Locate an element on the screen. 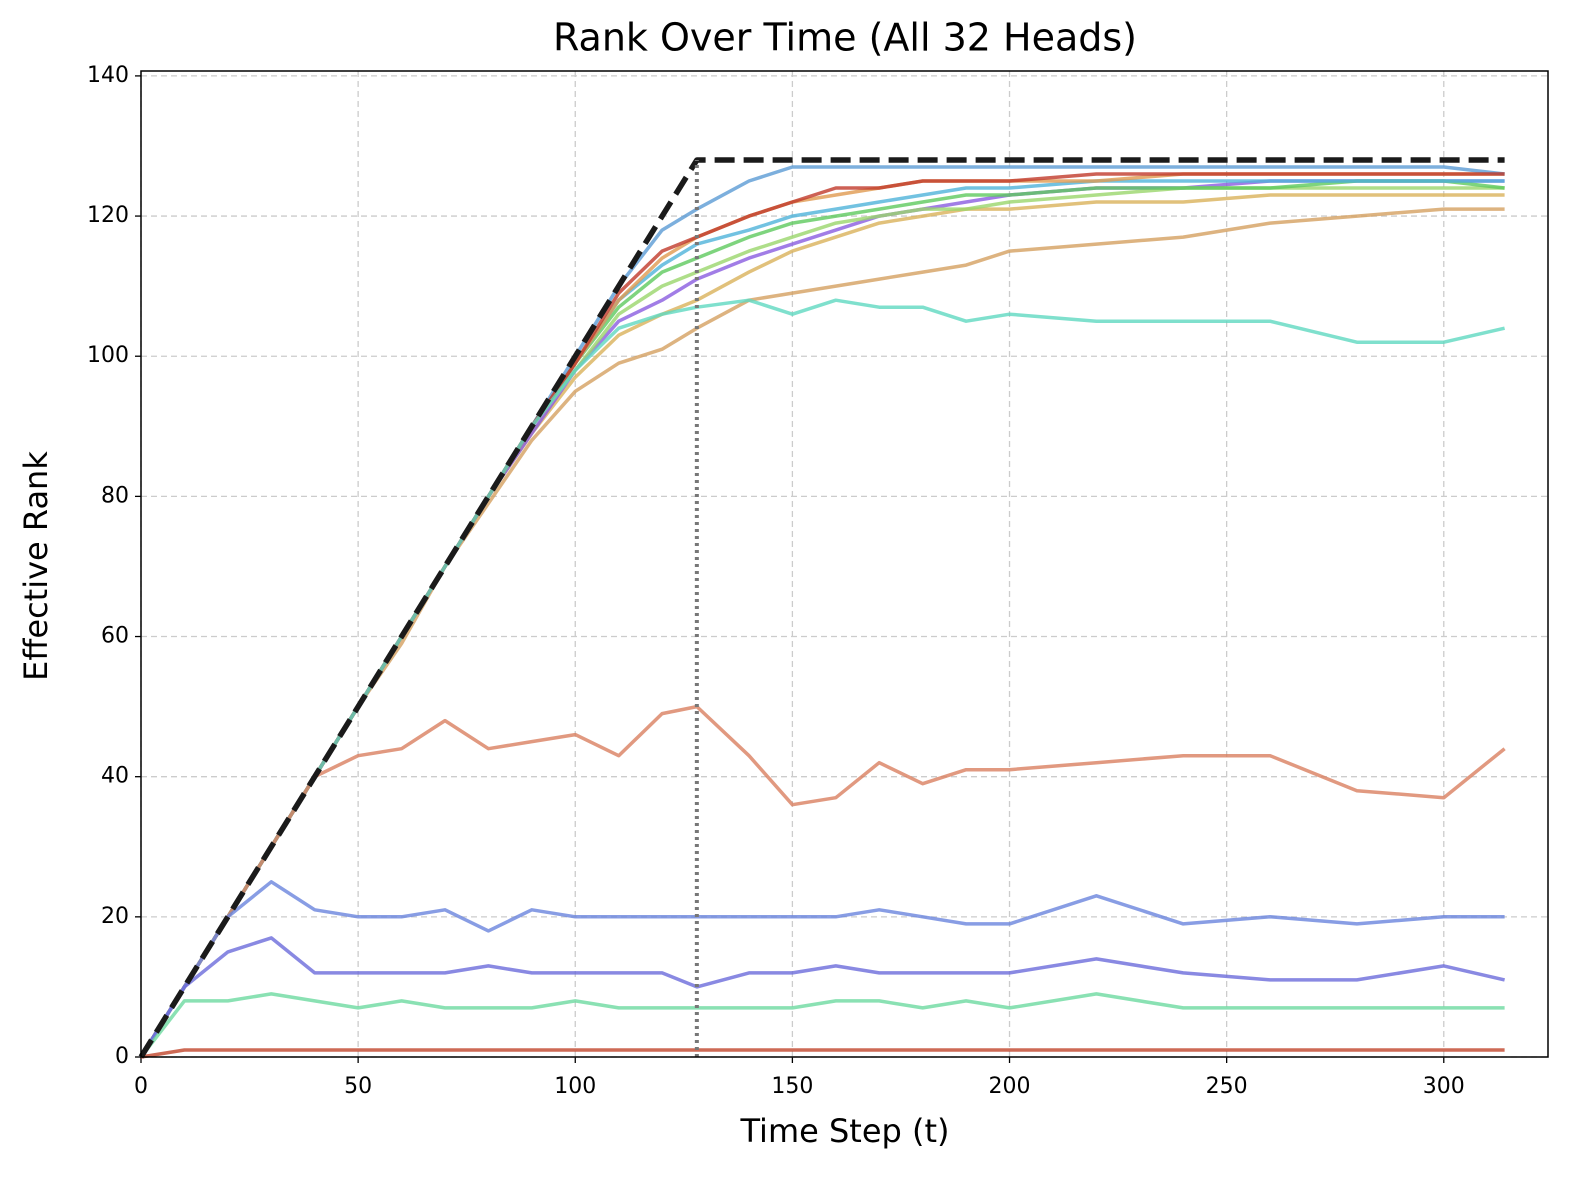 The height and width of the screenshot is (1182, 1580). x-tick-label: 0 is located at coordinates (141, 1086).